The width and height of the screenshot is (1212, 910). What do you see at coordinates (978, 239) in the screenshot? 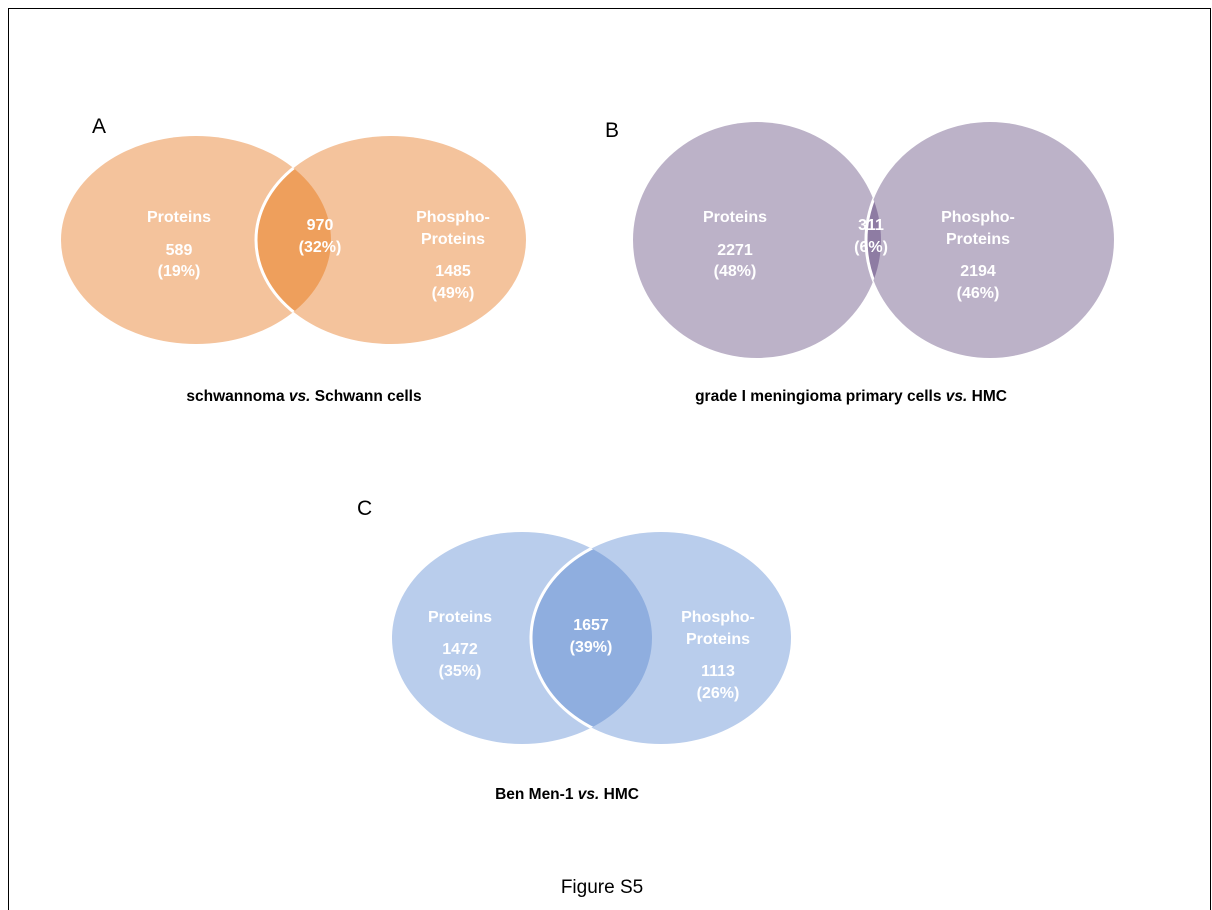
I see `panel-b-right-title-2: Proteins` at bounding box center [978, 239].